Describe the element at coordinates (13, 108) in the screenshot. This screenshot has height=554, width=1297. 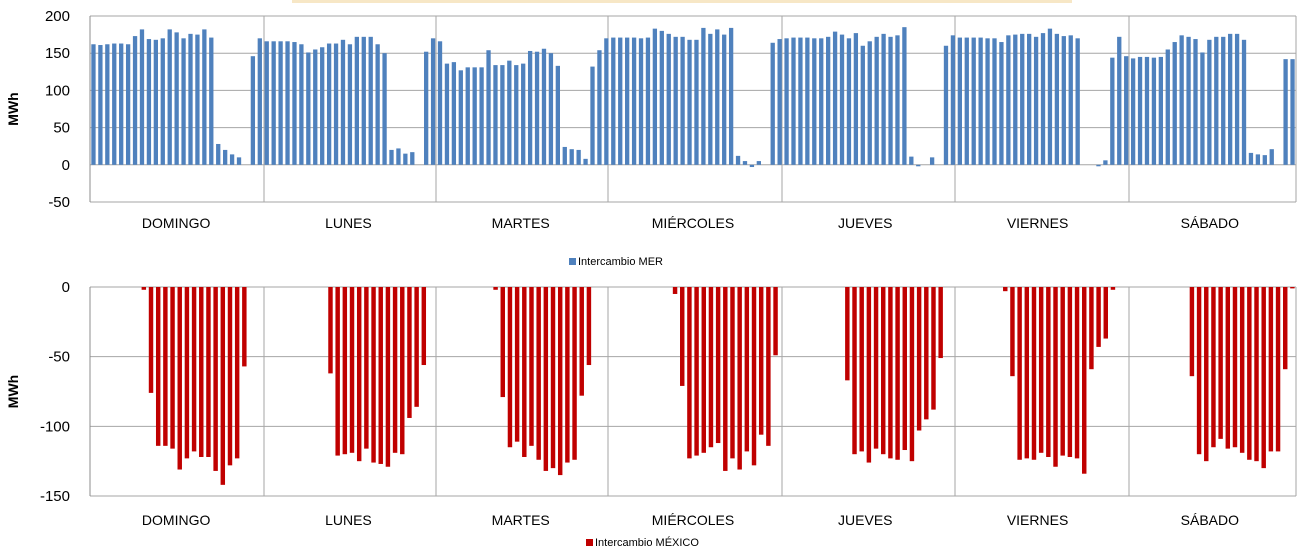
I see `y-axis-title: MWh` at that location.